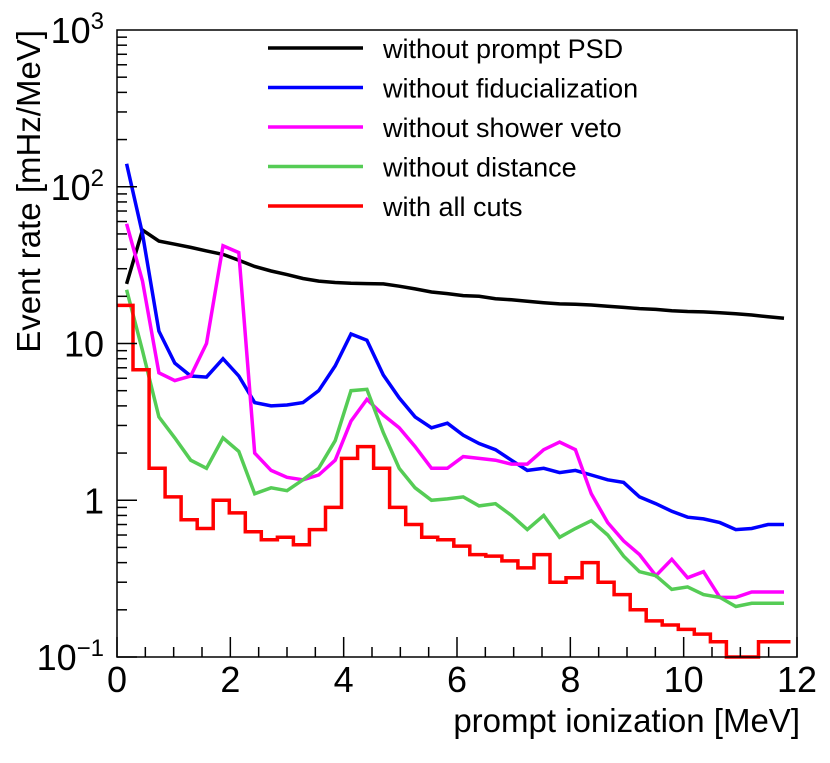 This screenshot has width=830, height=763. What do you see at coordinates (77, 186) in the screenshot?
I see `y-tick-label: 10²` at bounding box center [77, 186].